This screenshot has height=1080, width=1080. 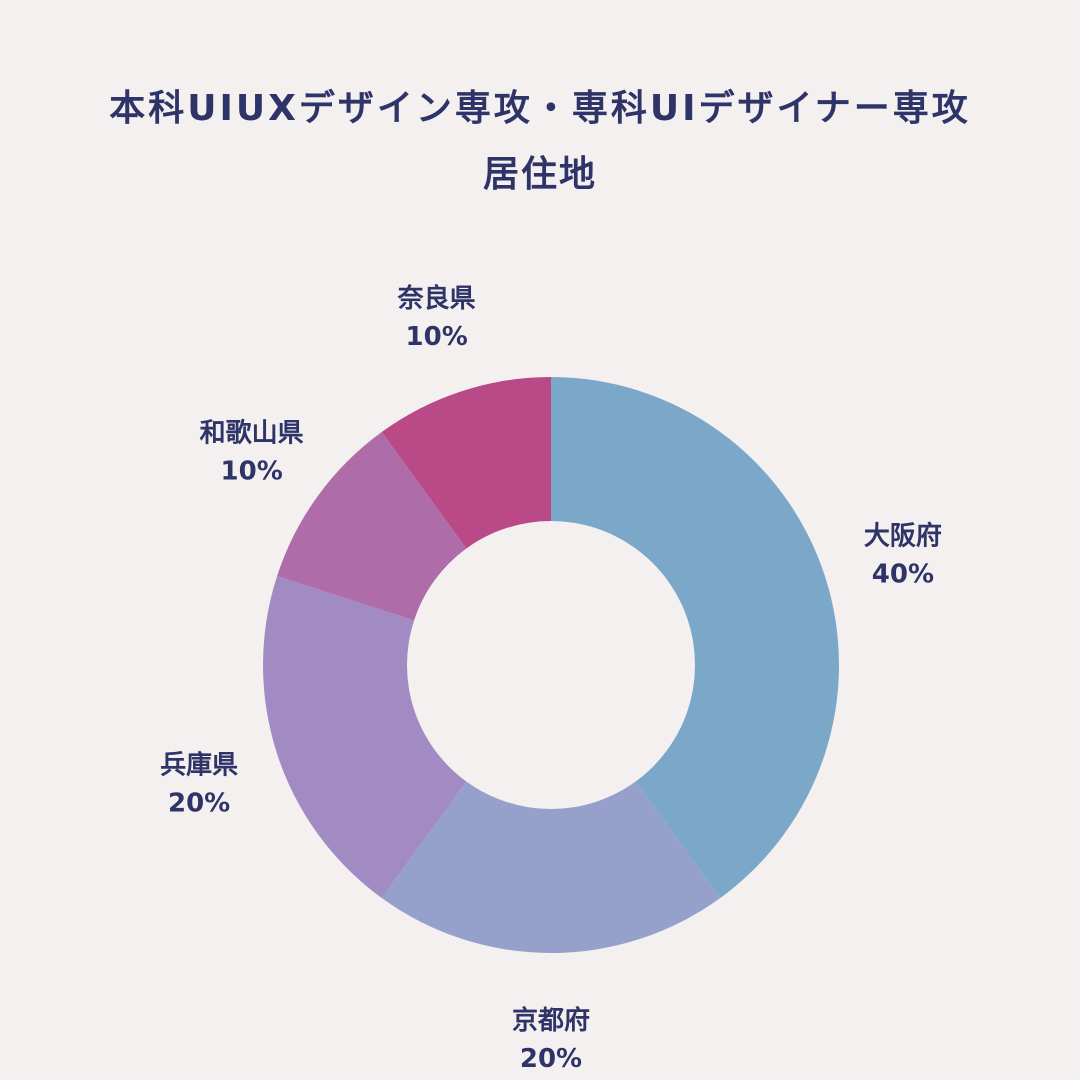 I want to click on chart-subtitle: 居住地, so click(x=539, y=174).